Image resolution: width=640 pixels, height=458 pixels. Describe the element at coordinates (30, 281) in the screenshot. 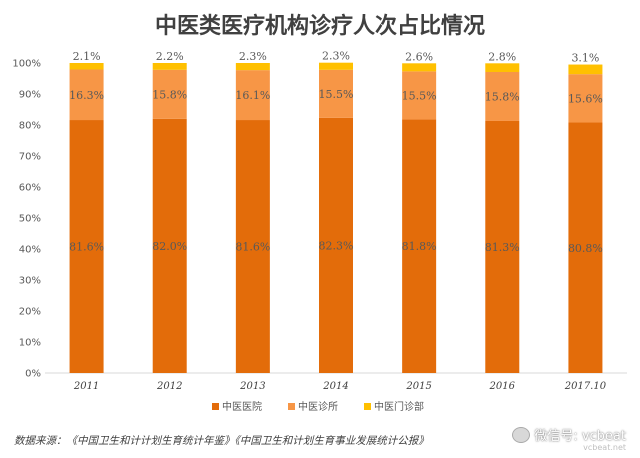

I see `y-tick-label: 30%` at that location.